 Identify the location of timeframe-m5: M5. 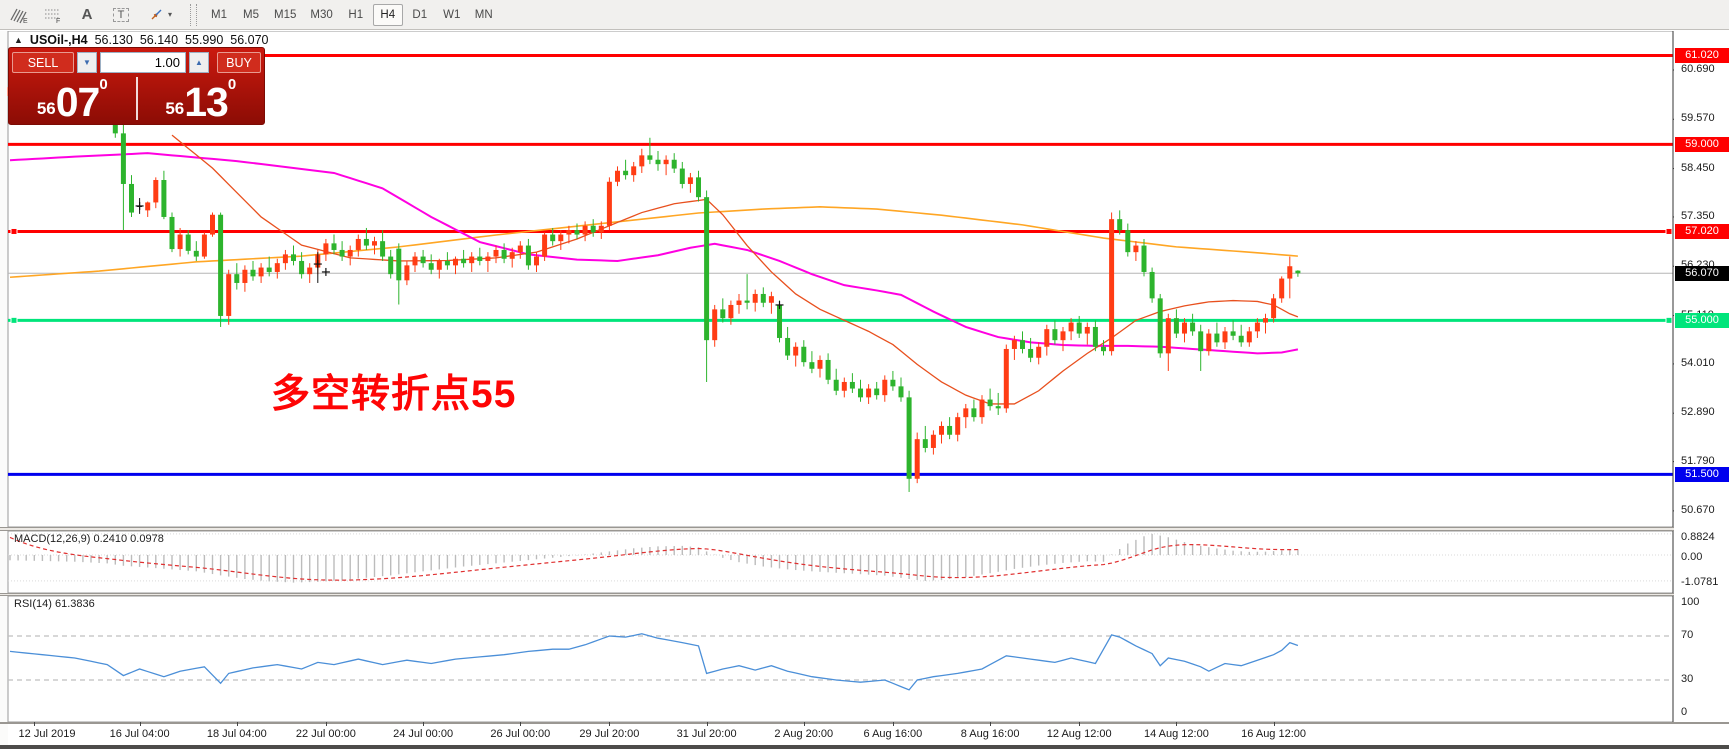
(251, 14).